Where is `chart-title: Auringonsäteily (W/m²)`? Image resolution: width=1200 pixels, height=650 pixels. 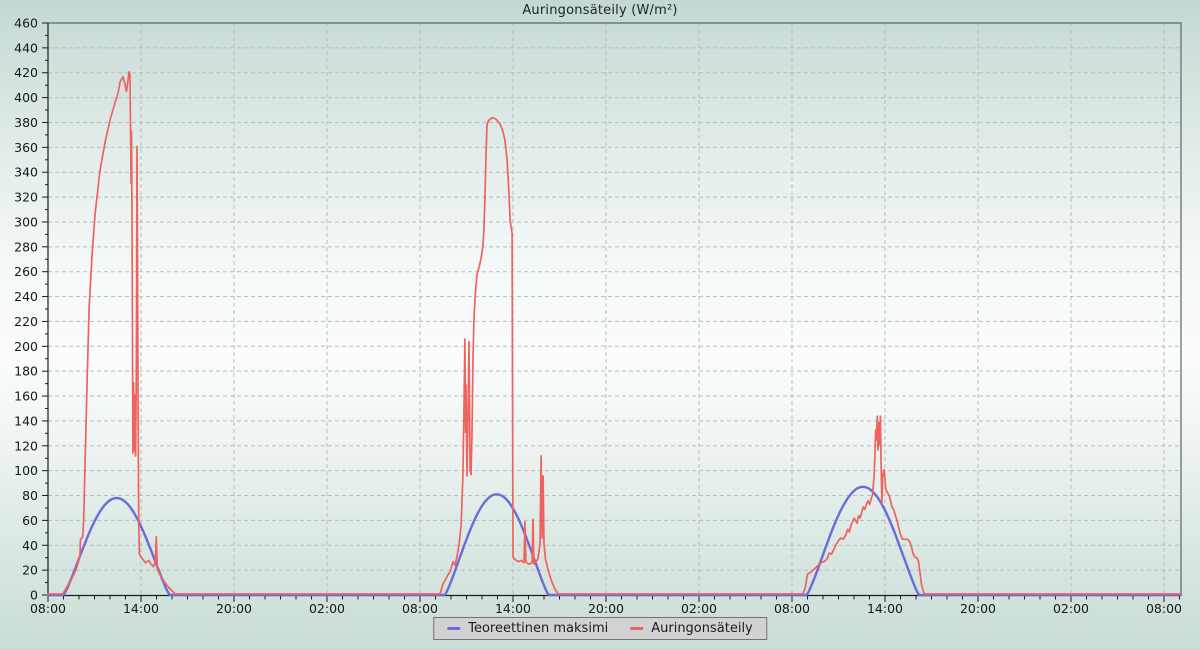 chart-title: Auringonsäteily (W/m²) is located at coordinates (600, 10).